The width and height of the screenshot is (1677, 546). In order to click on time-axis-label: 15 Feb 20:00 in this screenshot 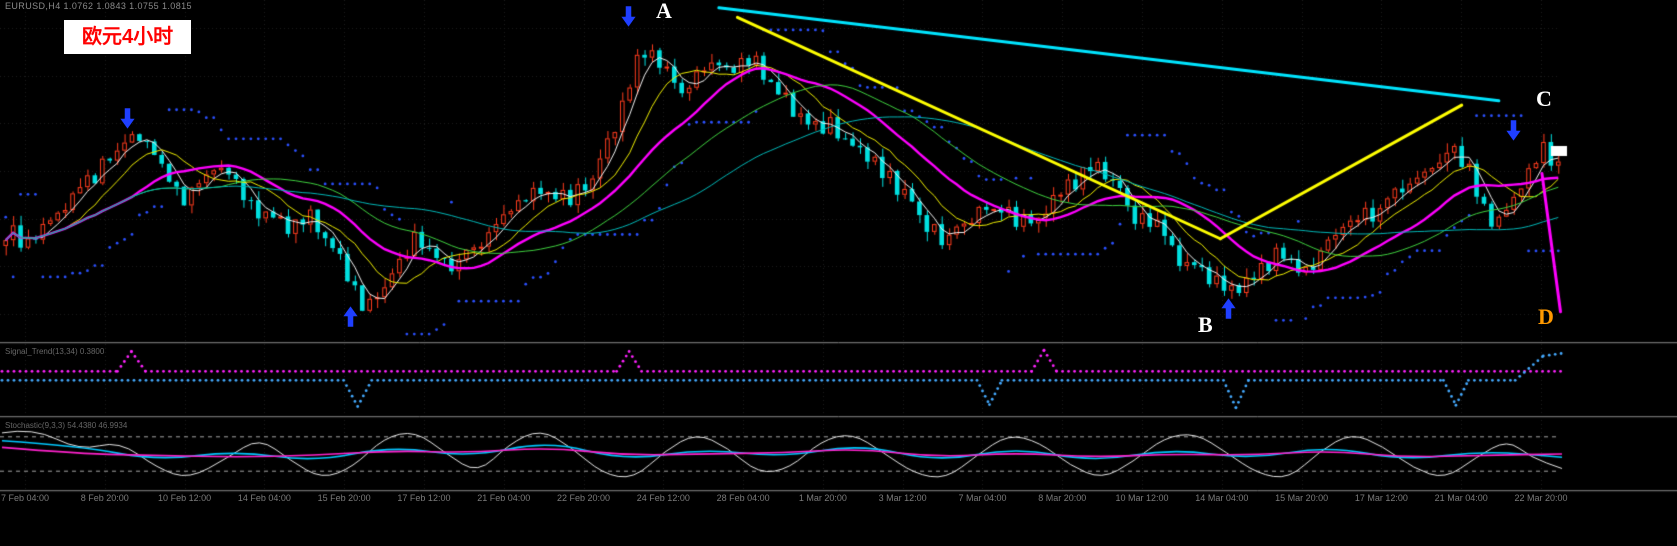, I will do `click(344, 498)`.